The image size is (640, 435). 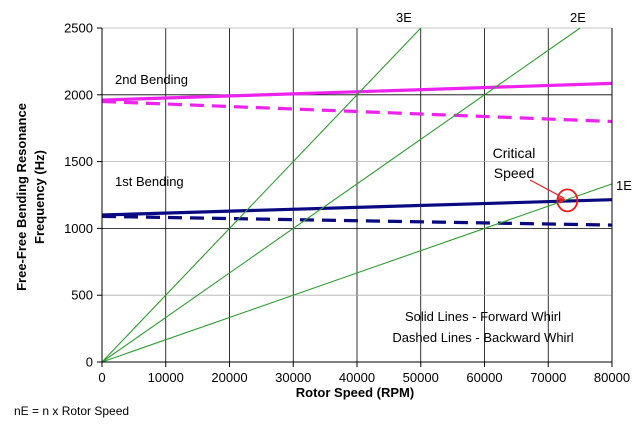 What do you see at coordinates (484, 377) in the screenshot?
I see `x-tick-label: 60000` at bounding box center [484, 377].